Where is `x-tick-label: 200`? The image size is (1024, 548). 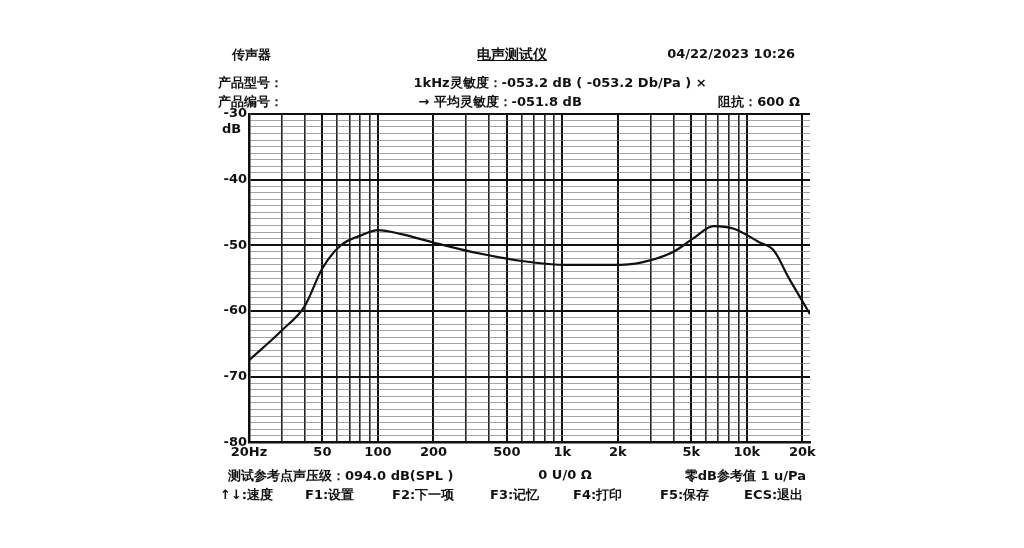
x-tick-label: 200 is located at coordinates (433, 451).